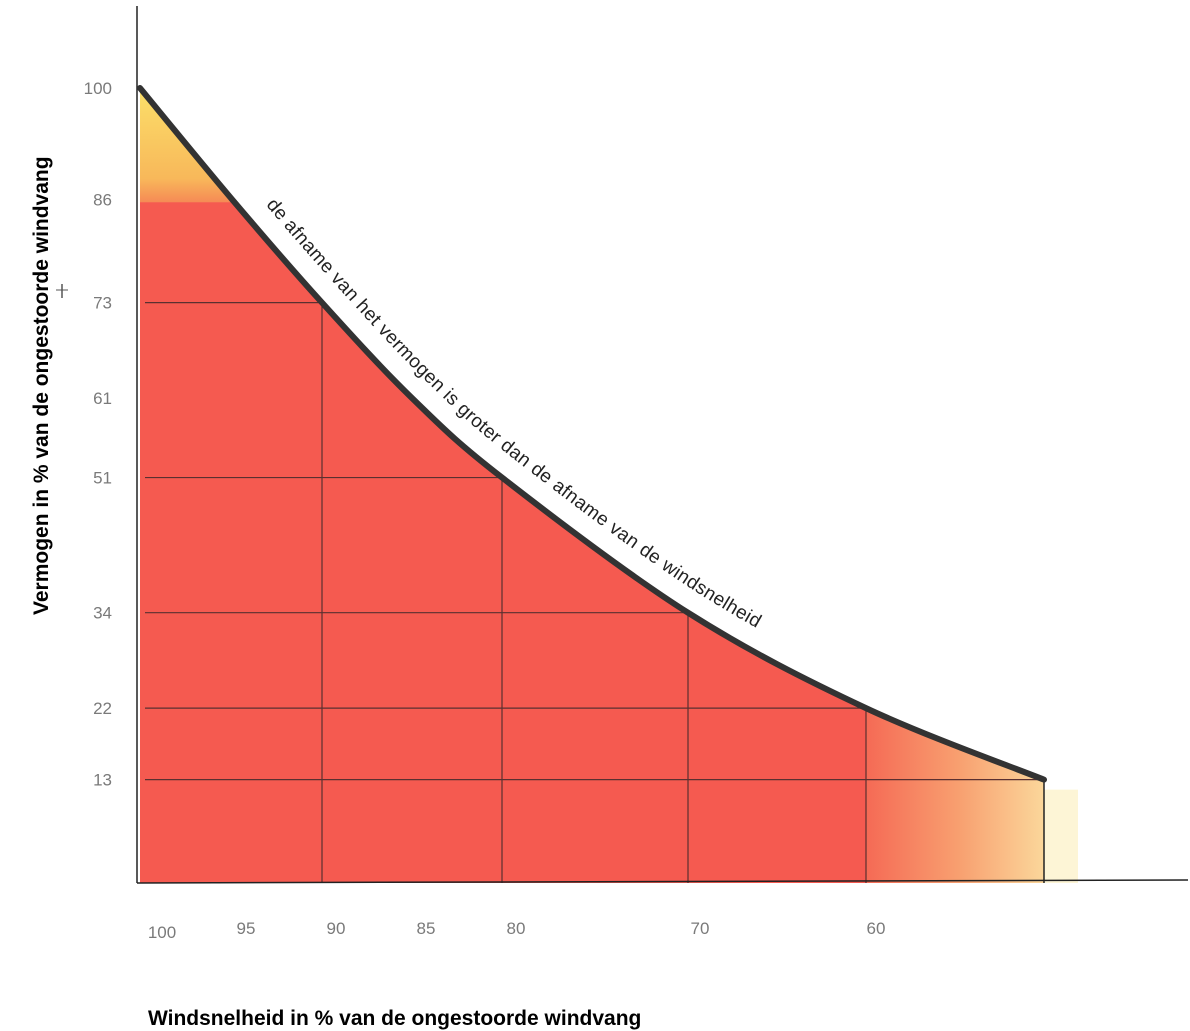  What do you see at coordinates (98, 88) in the screenshot?
I see `y-tick-label: 100` at bounding box center [98, 88].